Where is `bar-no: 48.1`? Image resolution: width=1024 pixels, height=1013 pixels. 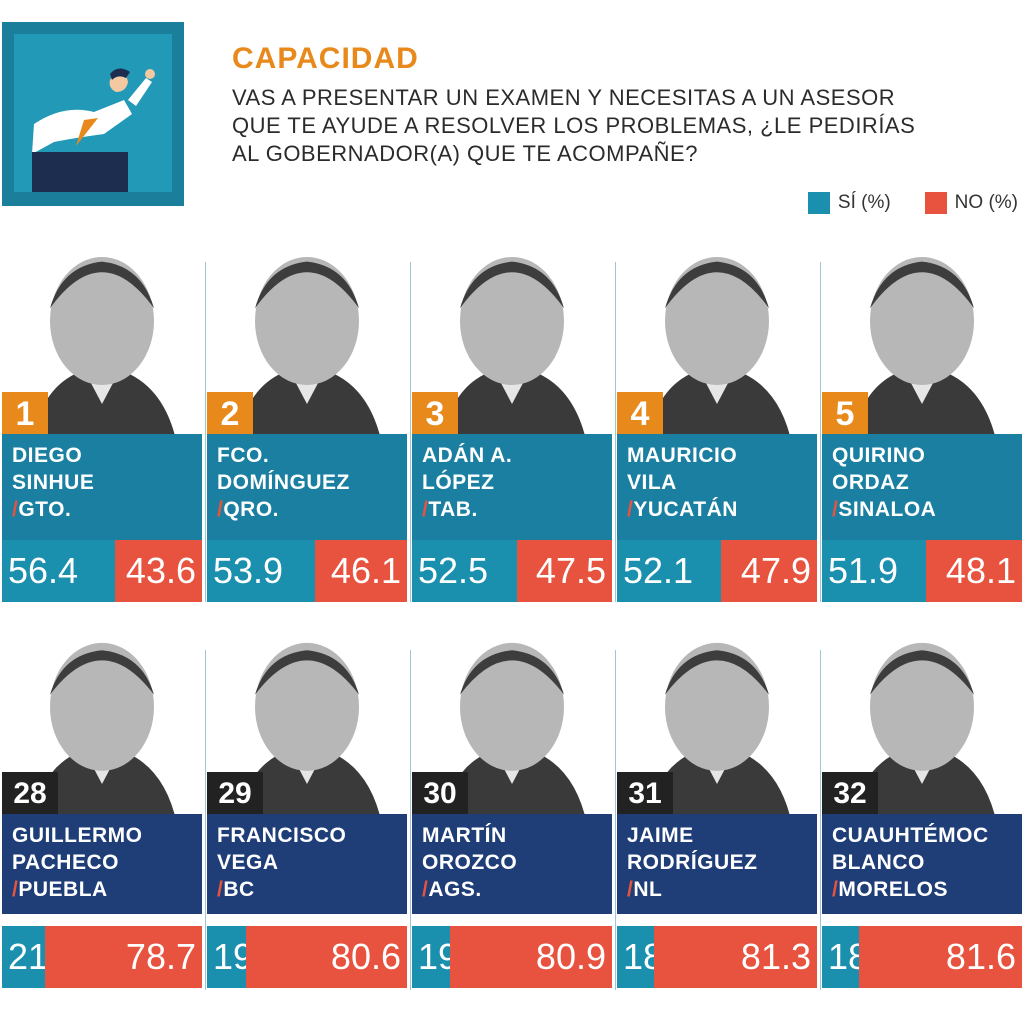 bar-no: 48.1 is located at coordinates (973, 571).